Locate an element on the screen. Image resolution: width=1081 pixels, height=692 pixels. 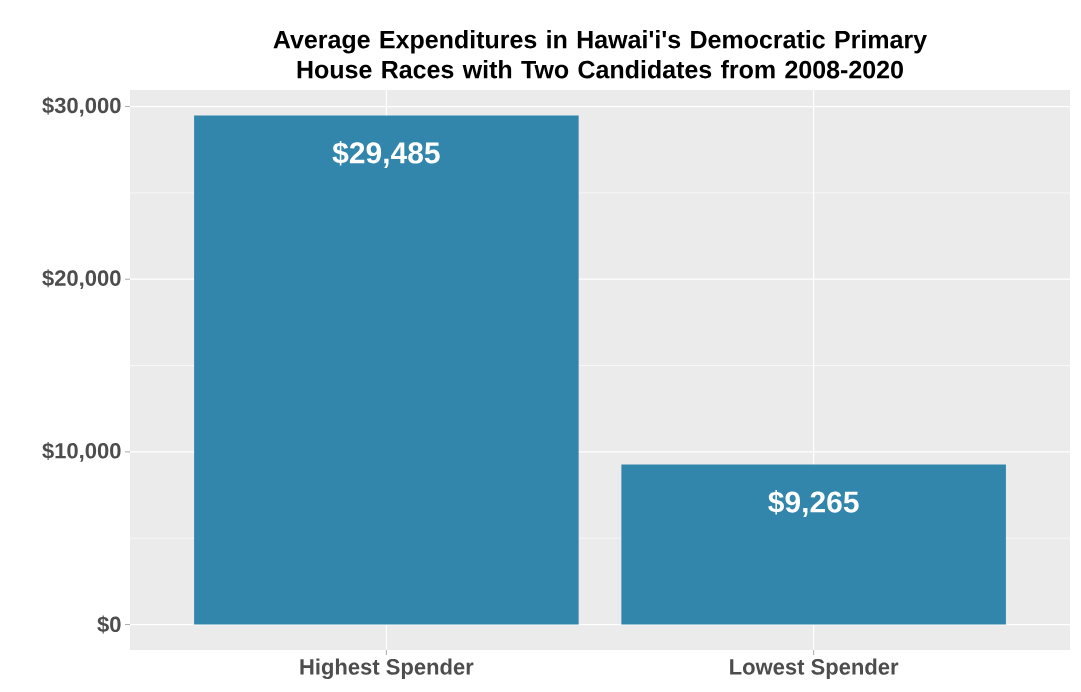
data-label: $29,485 is located at coordinates (386, 154).